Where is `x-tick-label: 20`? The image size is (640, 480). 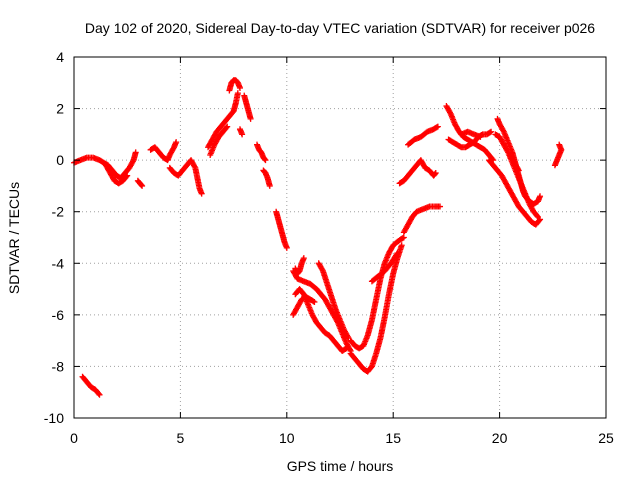 x-tick-label: 20 is located at coordinates (500, 438).